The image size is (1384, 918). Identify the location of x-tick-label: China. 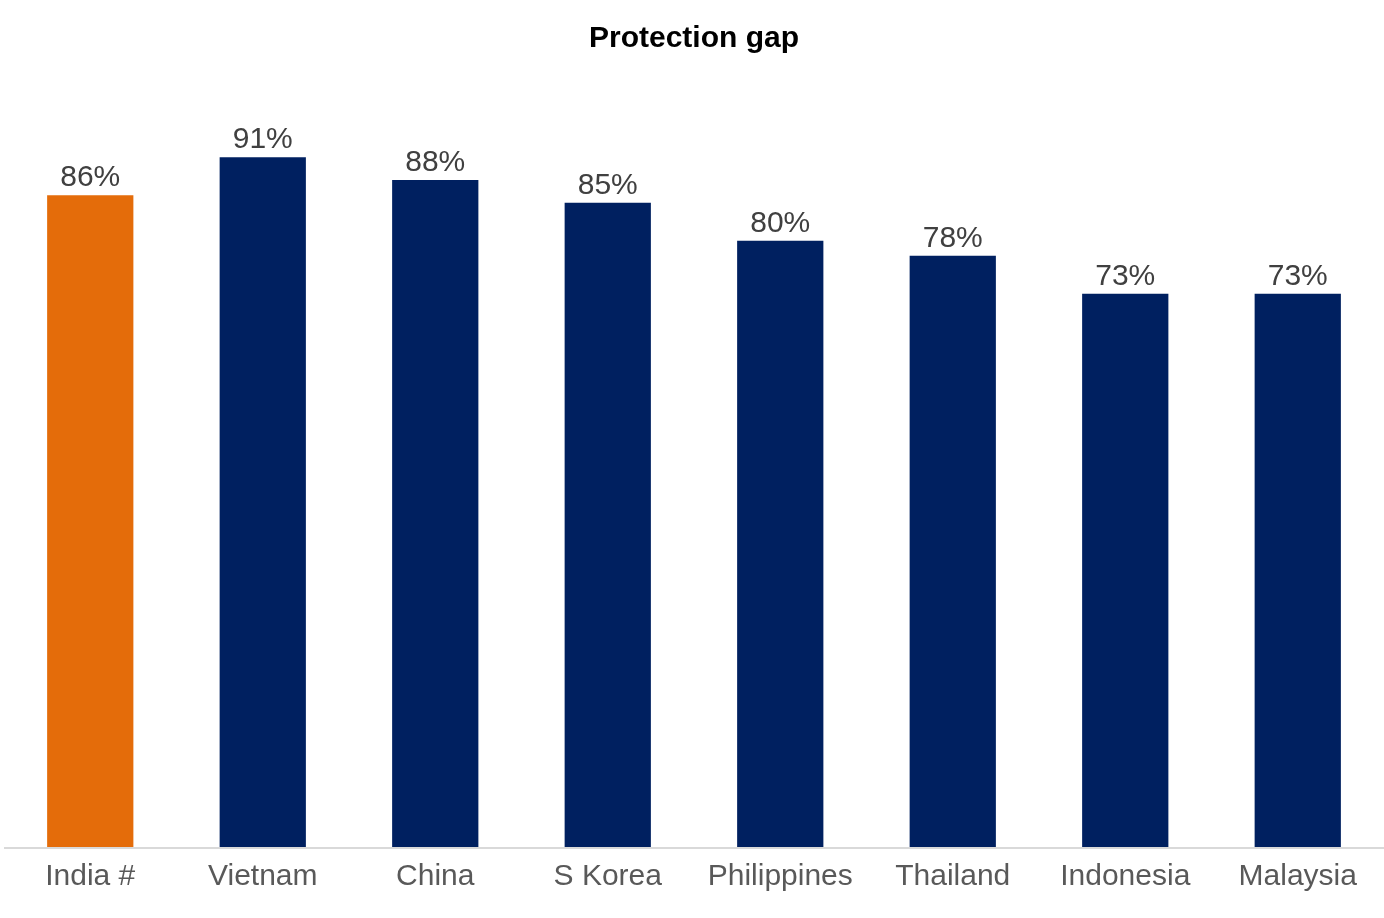
(435, 874).